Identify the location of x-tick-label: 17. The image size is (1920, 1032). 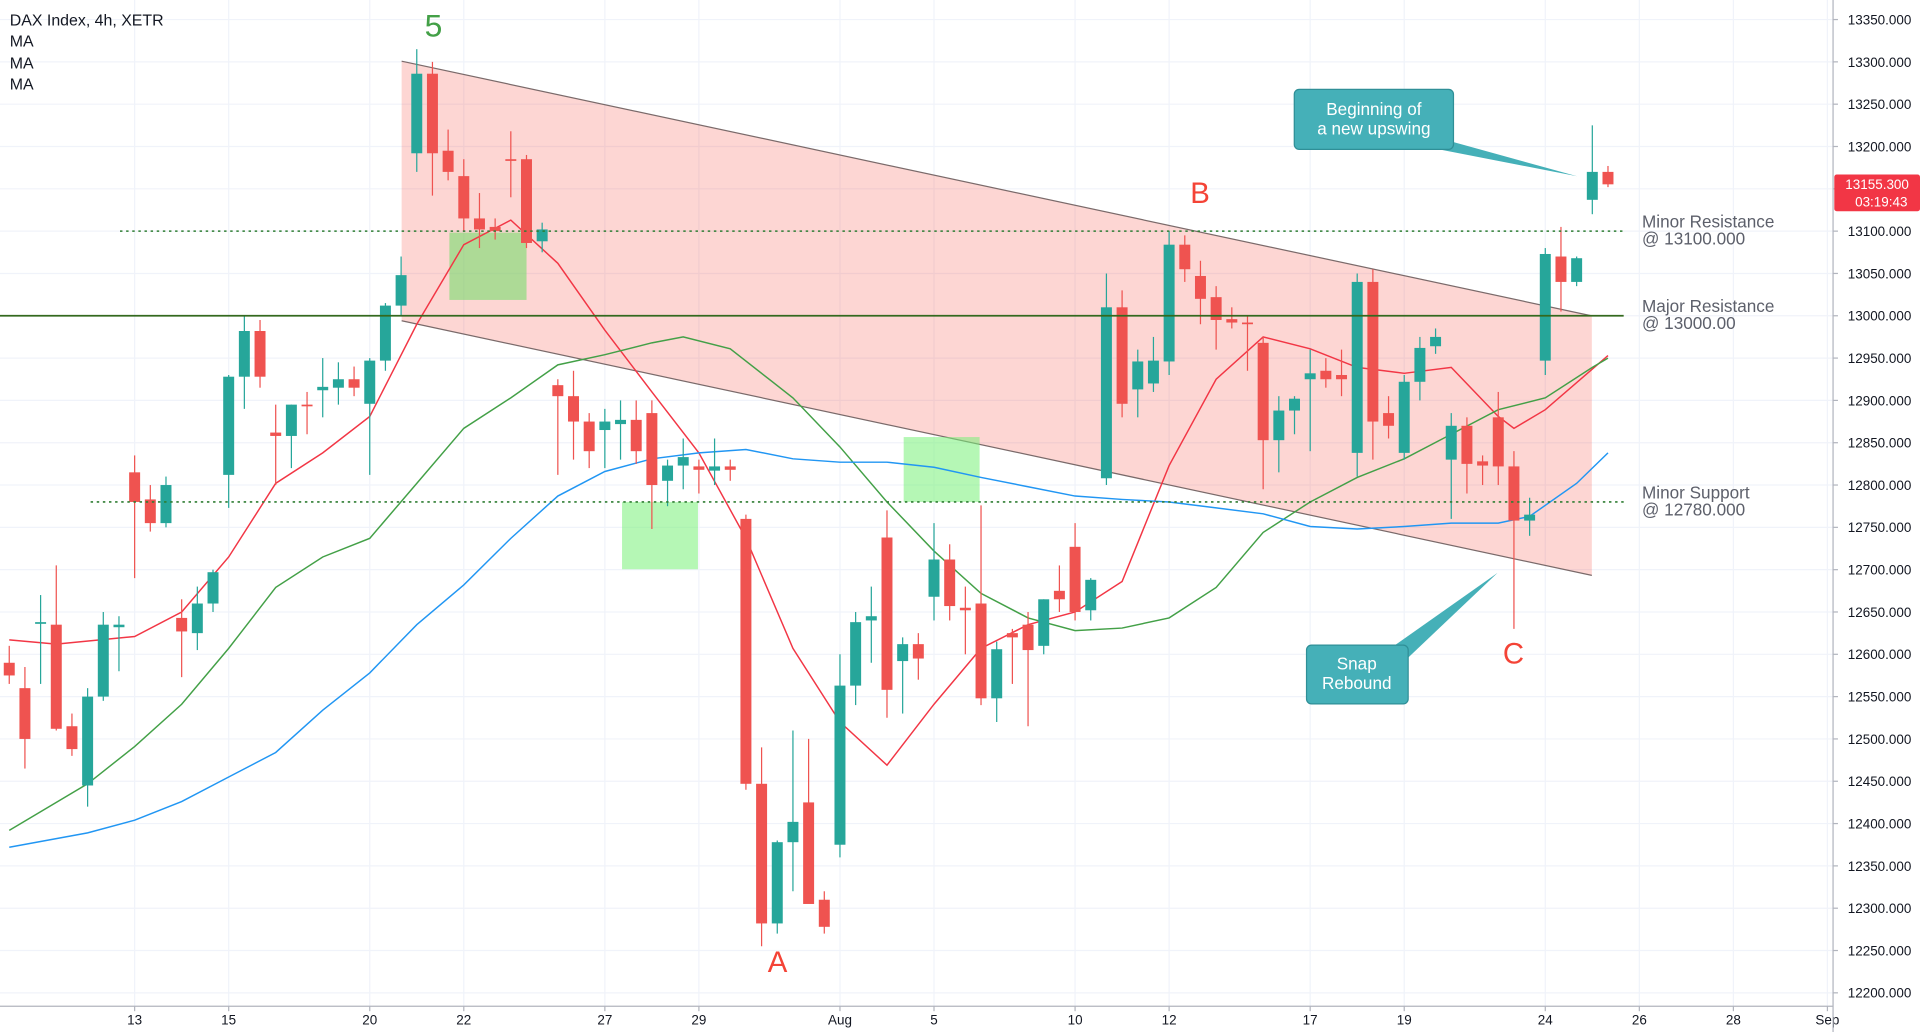
(1310, 1020).